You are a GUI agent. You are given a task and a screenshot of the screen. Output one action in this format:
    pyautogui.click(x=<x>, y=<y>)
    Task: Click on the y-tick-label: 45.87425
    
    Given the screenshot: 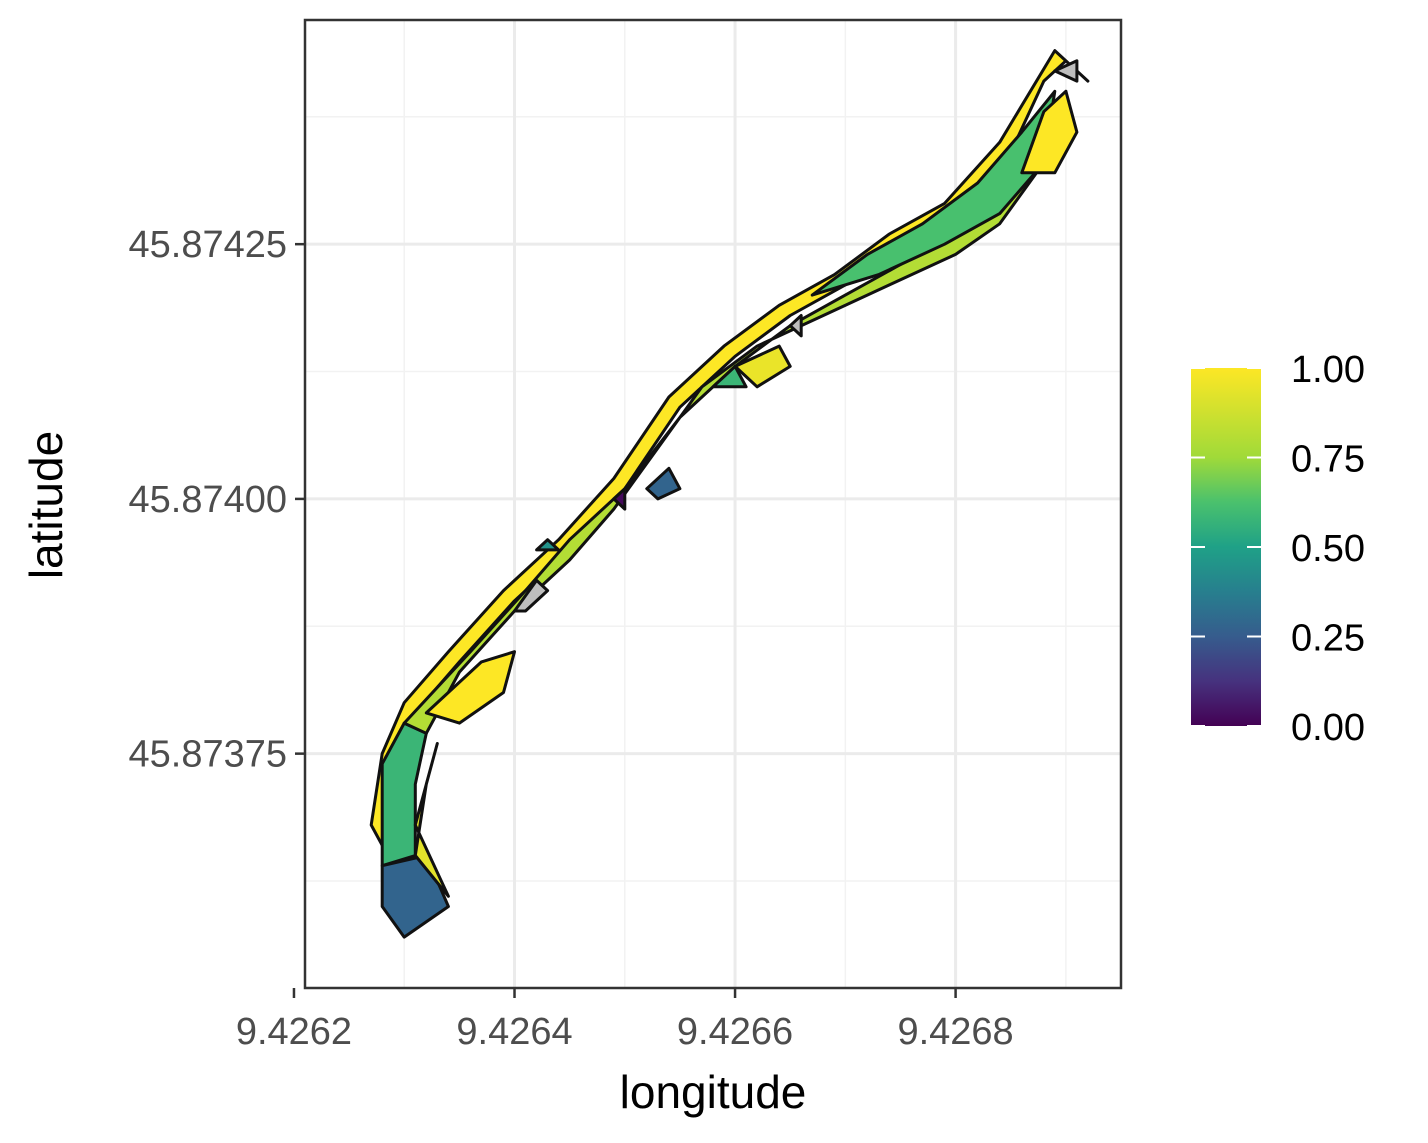 What is the action you would take?
    pyautogui.click(x=208, y=245)
    